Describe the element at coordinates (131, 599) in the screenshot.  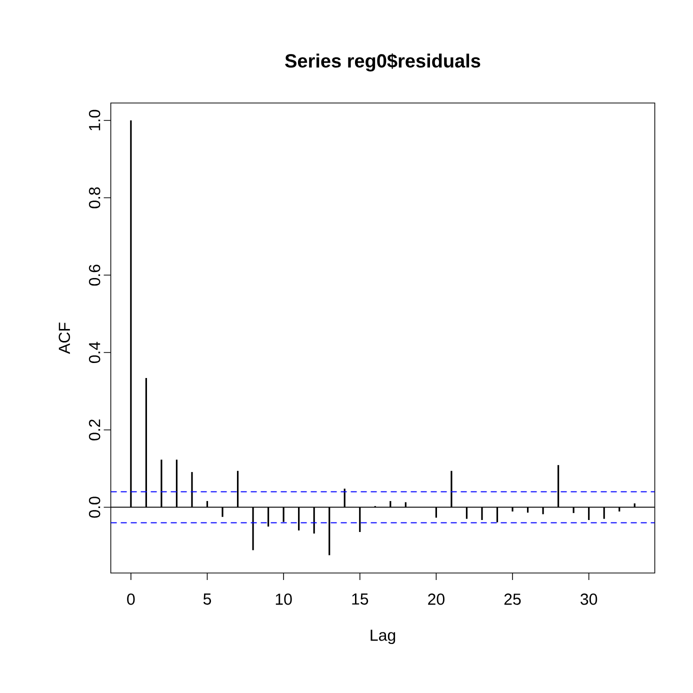
I see `x-tick-label: 0` at that location.